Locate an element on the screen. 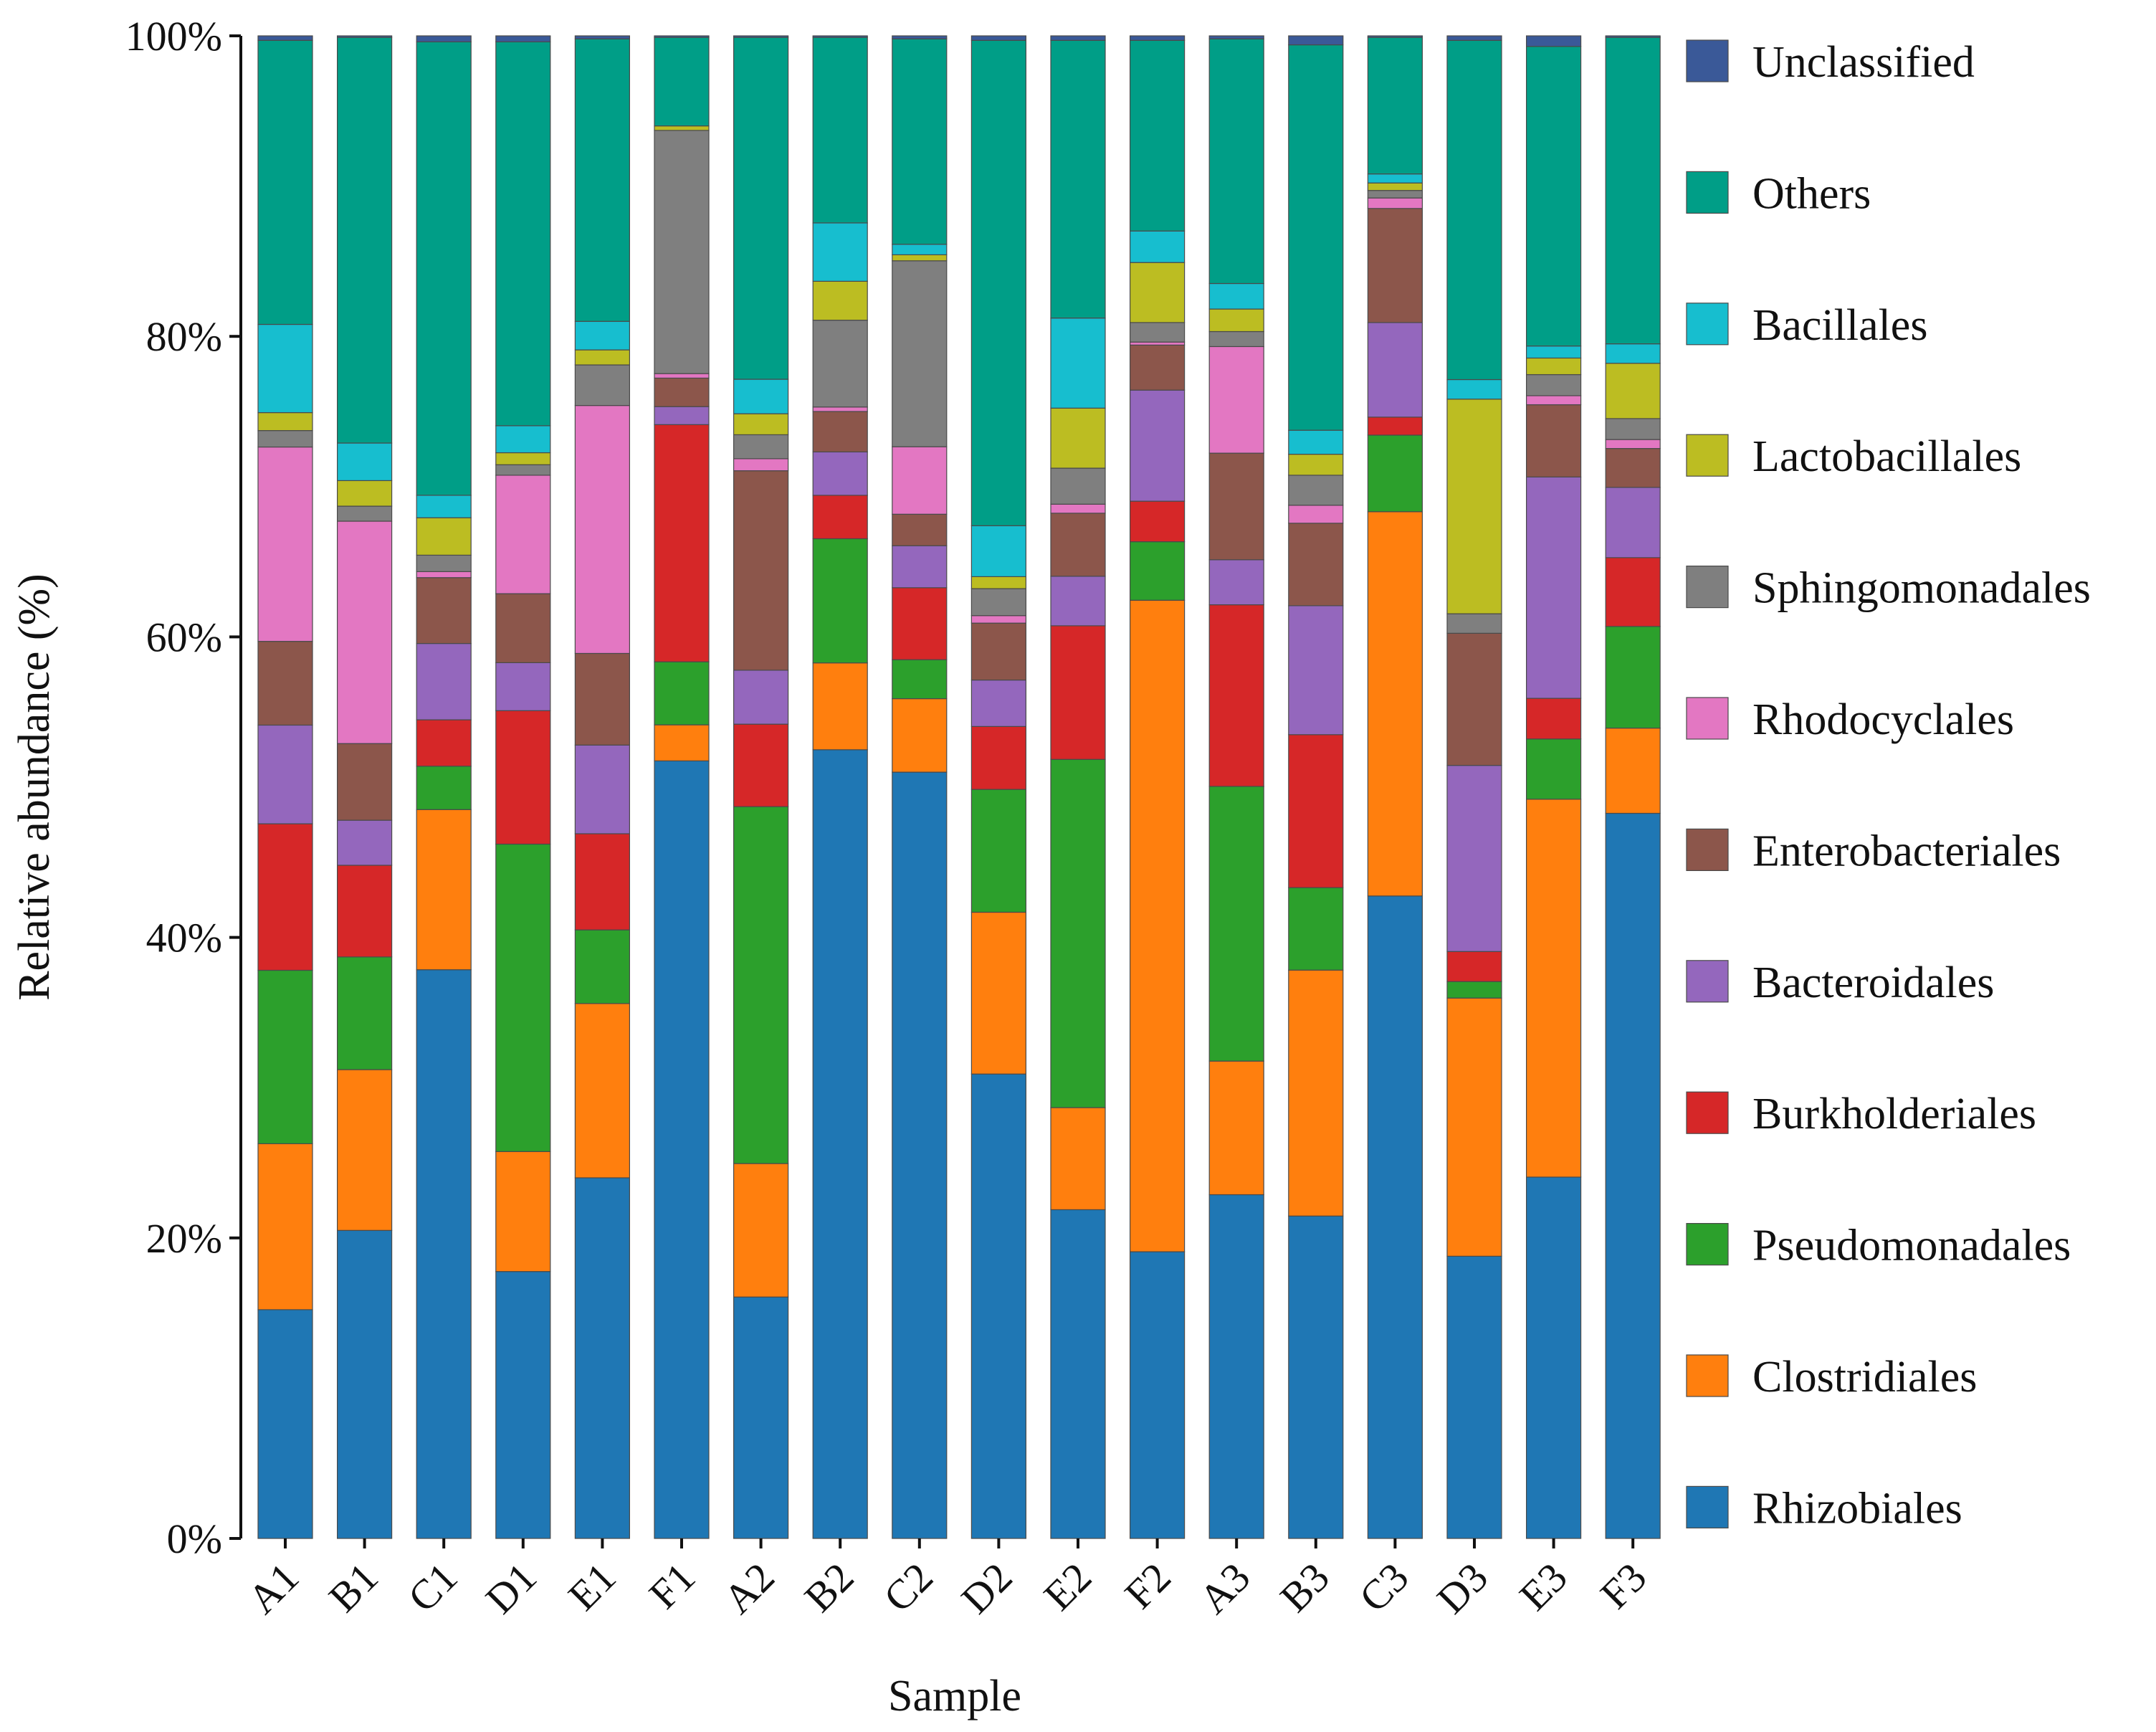 The width and height of the screenshot is (2156, 1732). x-tick-label-B1: B1 is located at coordinates (353, 1587).